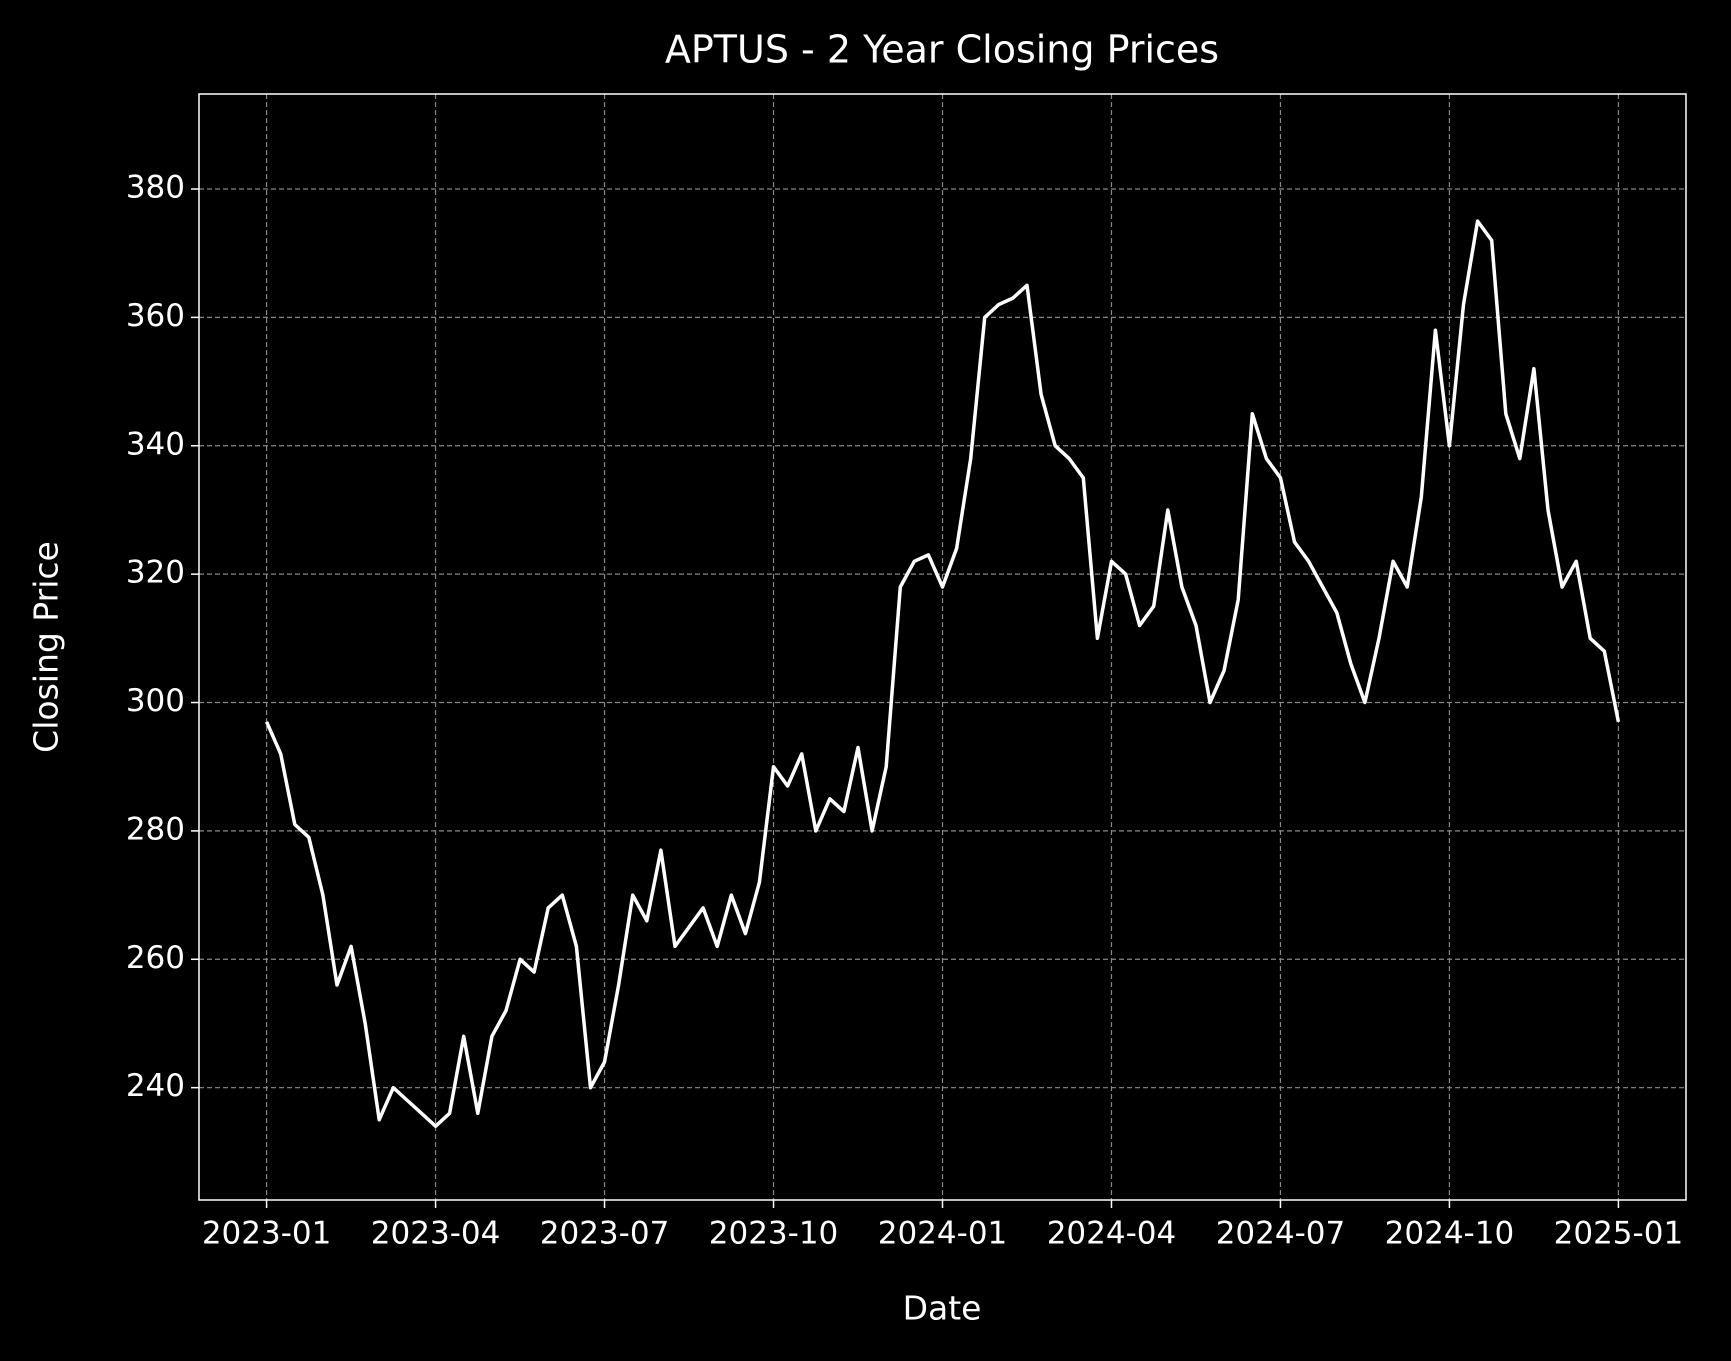 The image size is (1731, 1361). I want to click on y-tick-label: 380, so click(155, 188).